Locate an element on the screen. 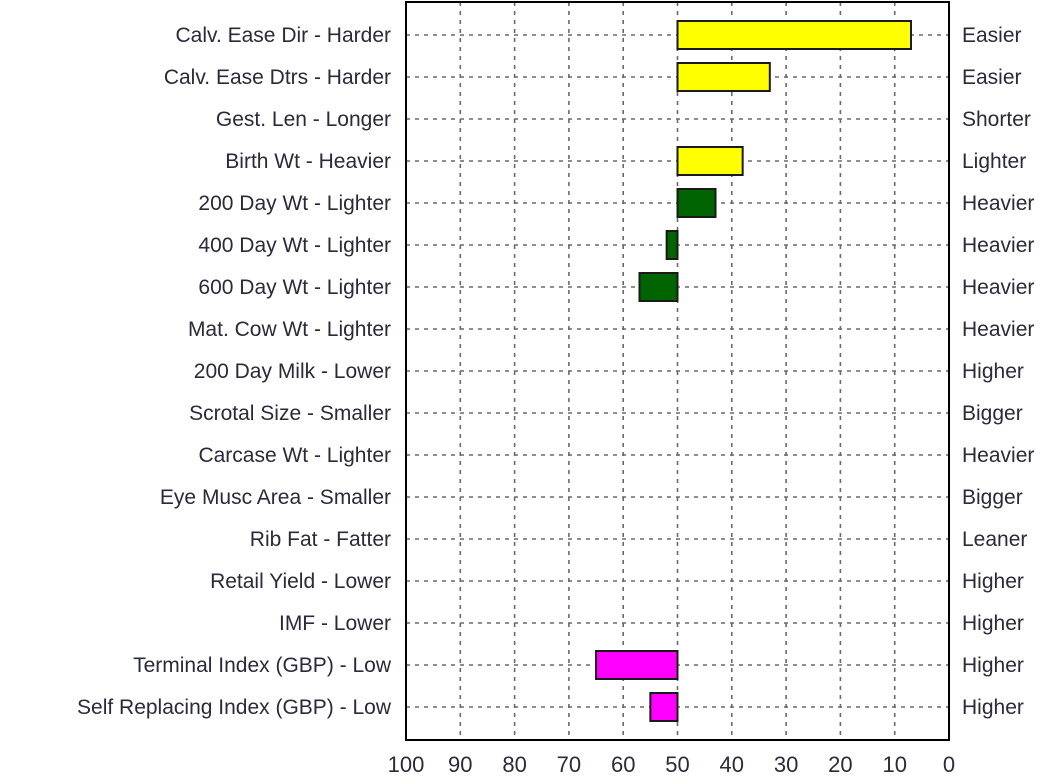  x-axis-ticks: 100 90 80 70 60 50 40 30 20 10 0 is located at coordinates (671, 764).